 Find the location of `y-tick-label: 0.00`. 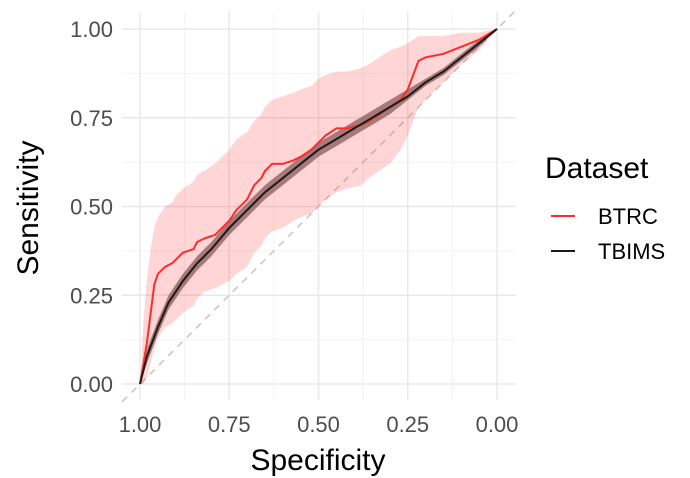

y-tick-label: 0.00 is located at coordinates (91, 384).